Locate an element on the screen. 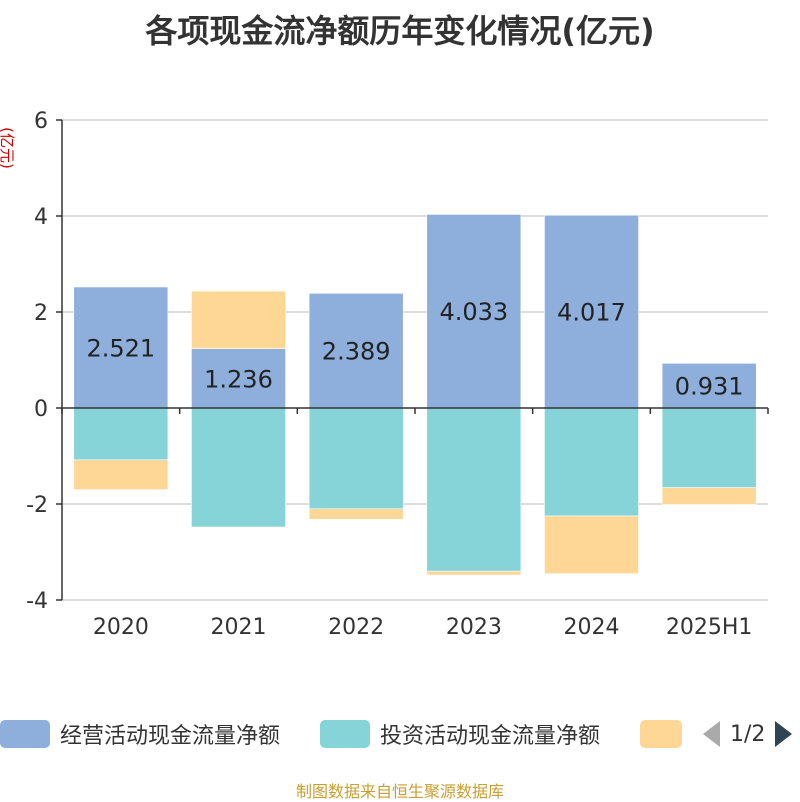 This screenshot has height=802, width=800. bar-investing-2023 is located at coordinates (474, 489).